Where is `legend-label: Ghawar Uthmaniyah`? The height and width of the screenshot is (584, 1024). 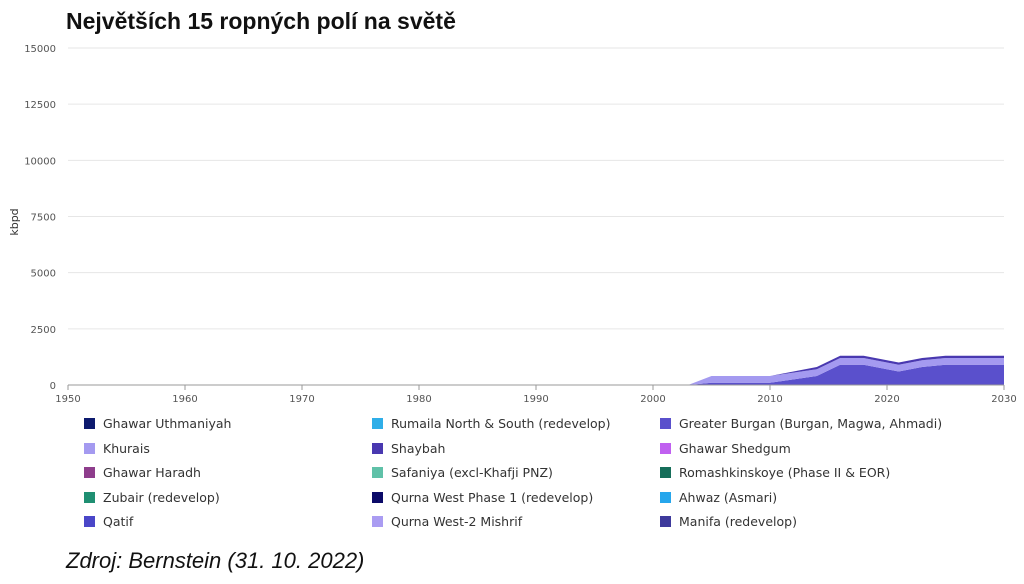
legend-label: Ghawar Uthmaniyah is located at coordinates (167, 423).